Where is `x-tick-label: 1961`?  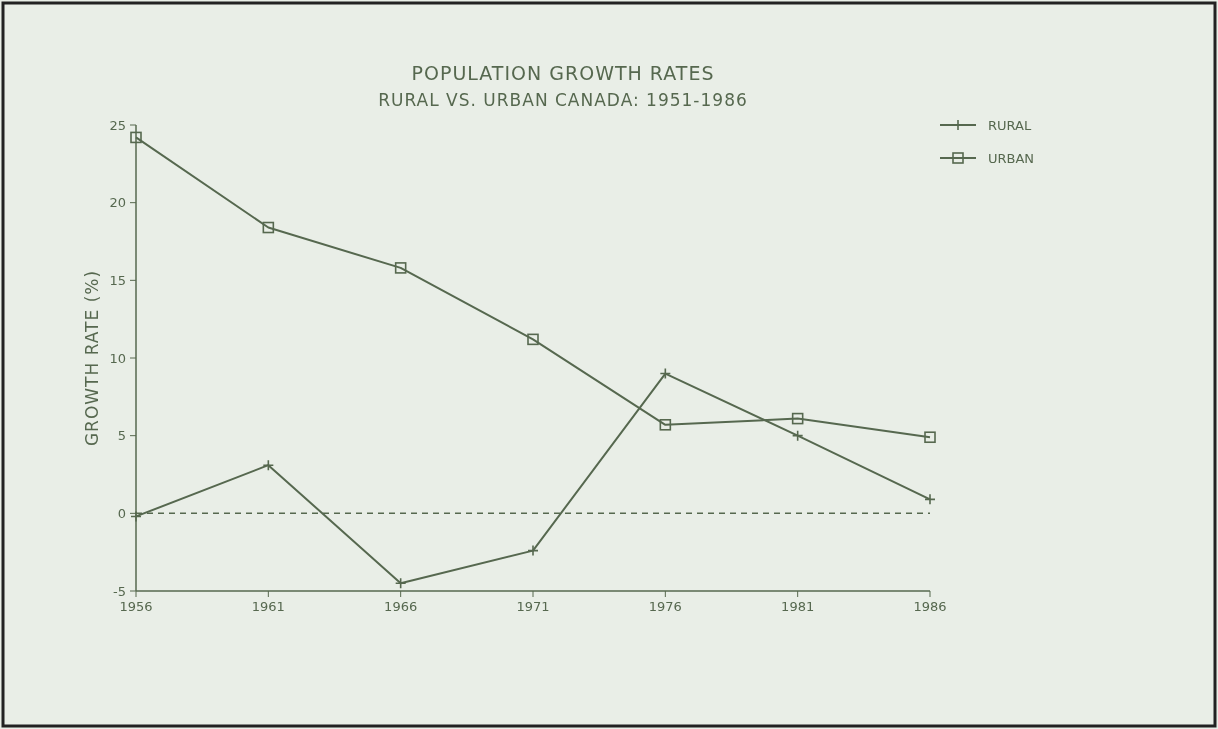 x-tick-label: 1961 is located at coordinates (268, 606).